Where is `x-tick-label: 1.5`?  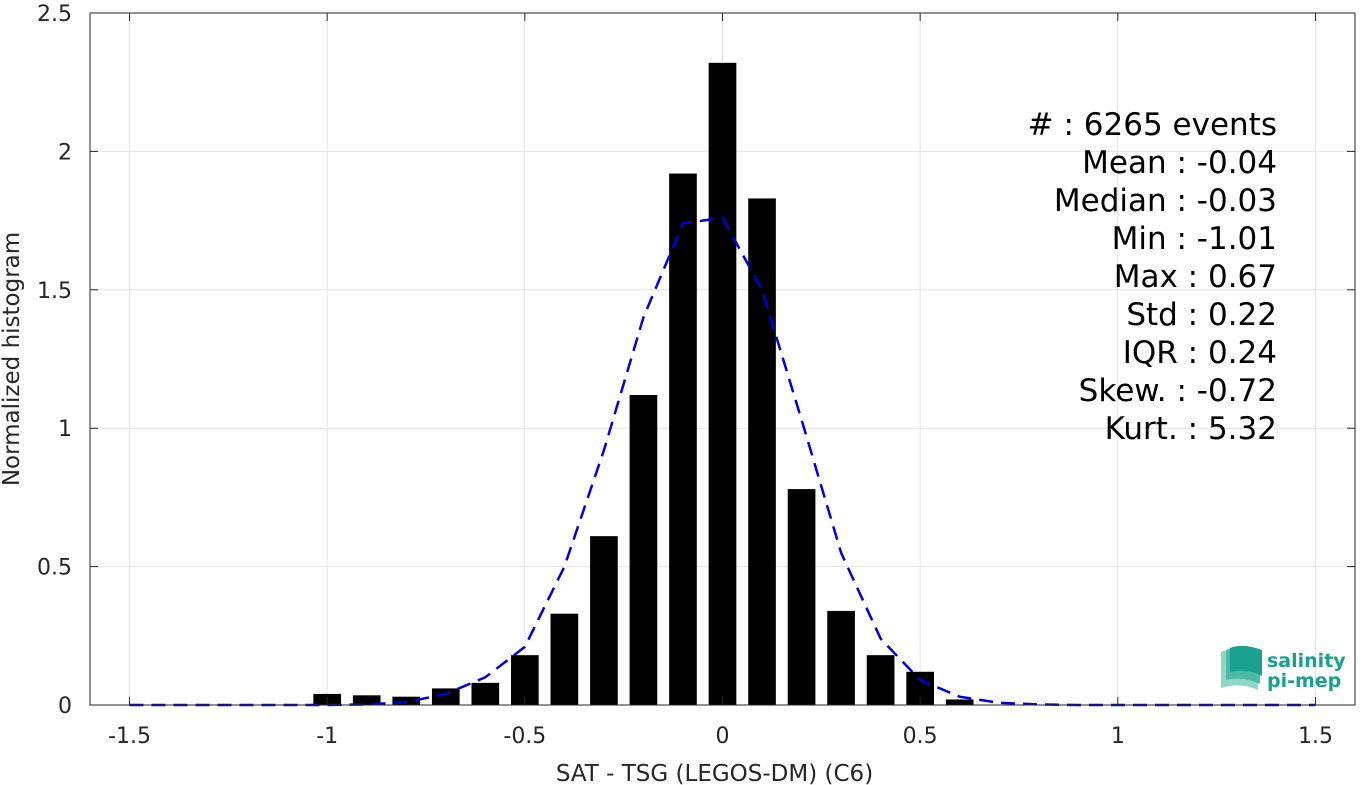 x-tick-label: 1.5 is located at coordinates (1315, 736).